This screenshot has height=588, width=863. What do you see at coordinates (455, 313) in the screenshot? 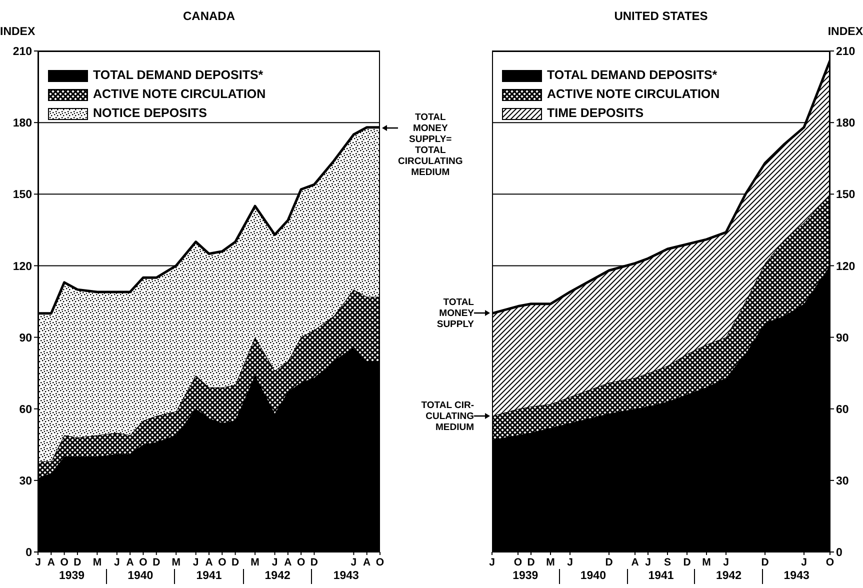
I see `text: TOTAL MONEY SUPPLY` at bounding box center [455, 313].